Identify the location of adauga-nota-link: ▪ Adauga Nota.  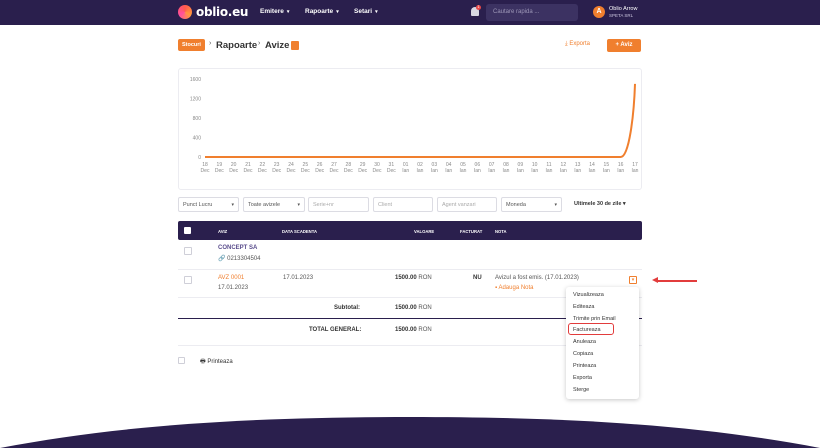
(514, 288).